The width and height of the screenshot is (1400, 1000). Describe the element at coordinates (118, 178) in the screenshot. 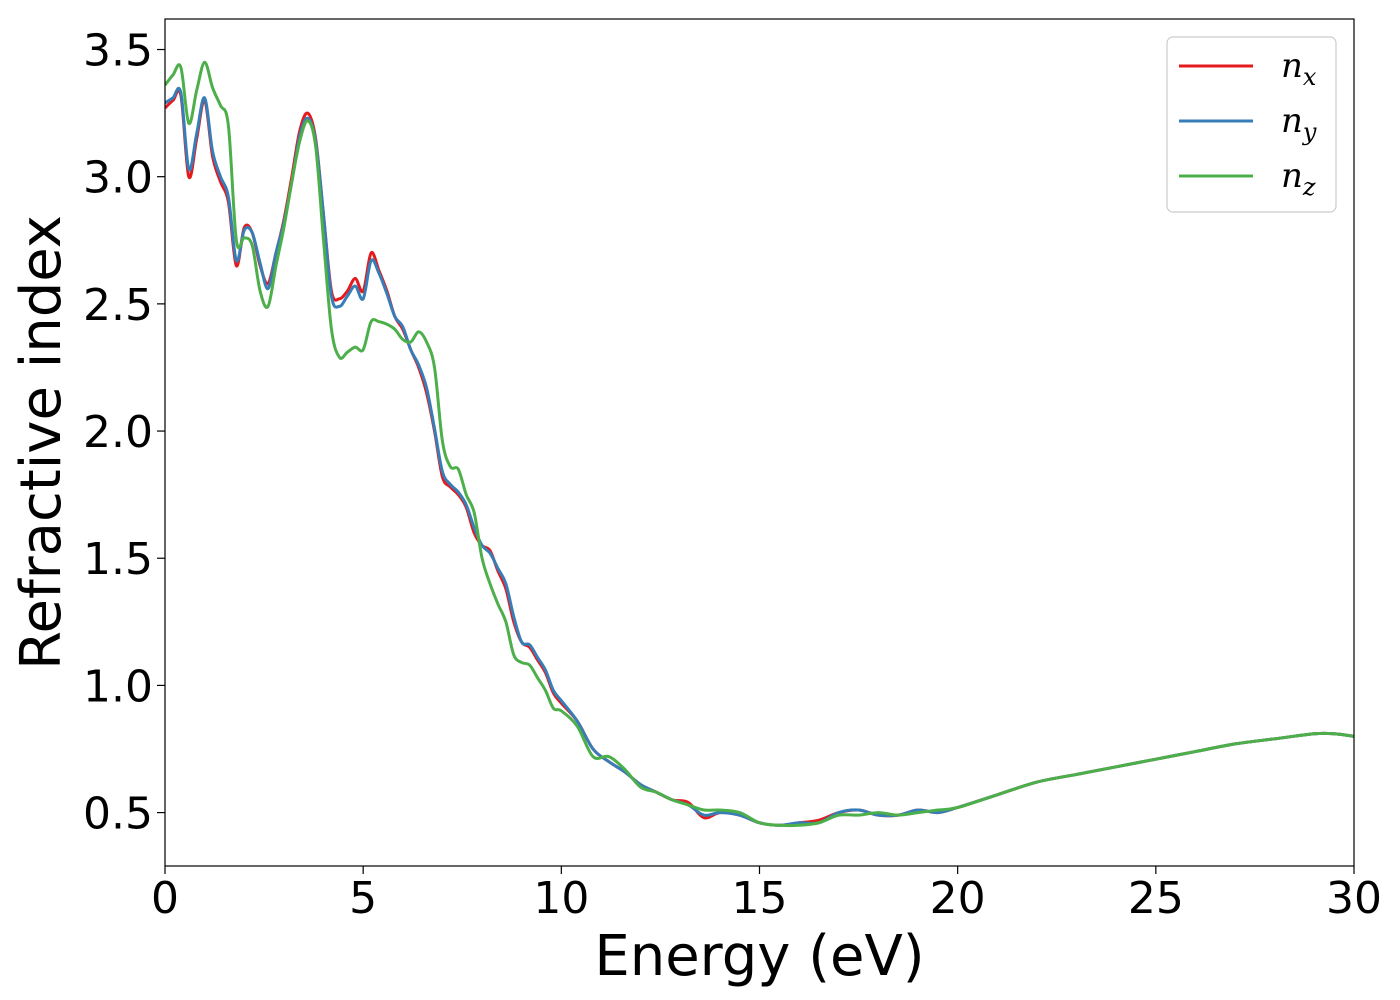

I see `y-tick-label: 3.0` at that location.